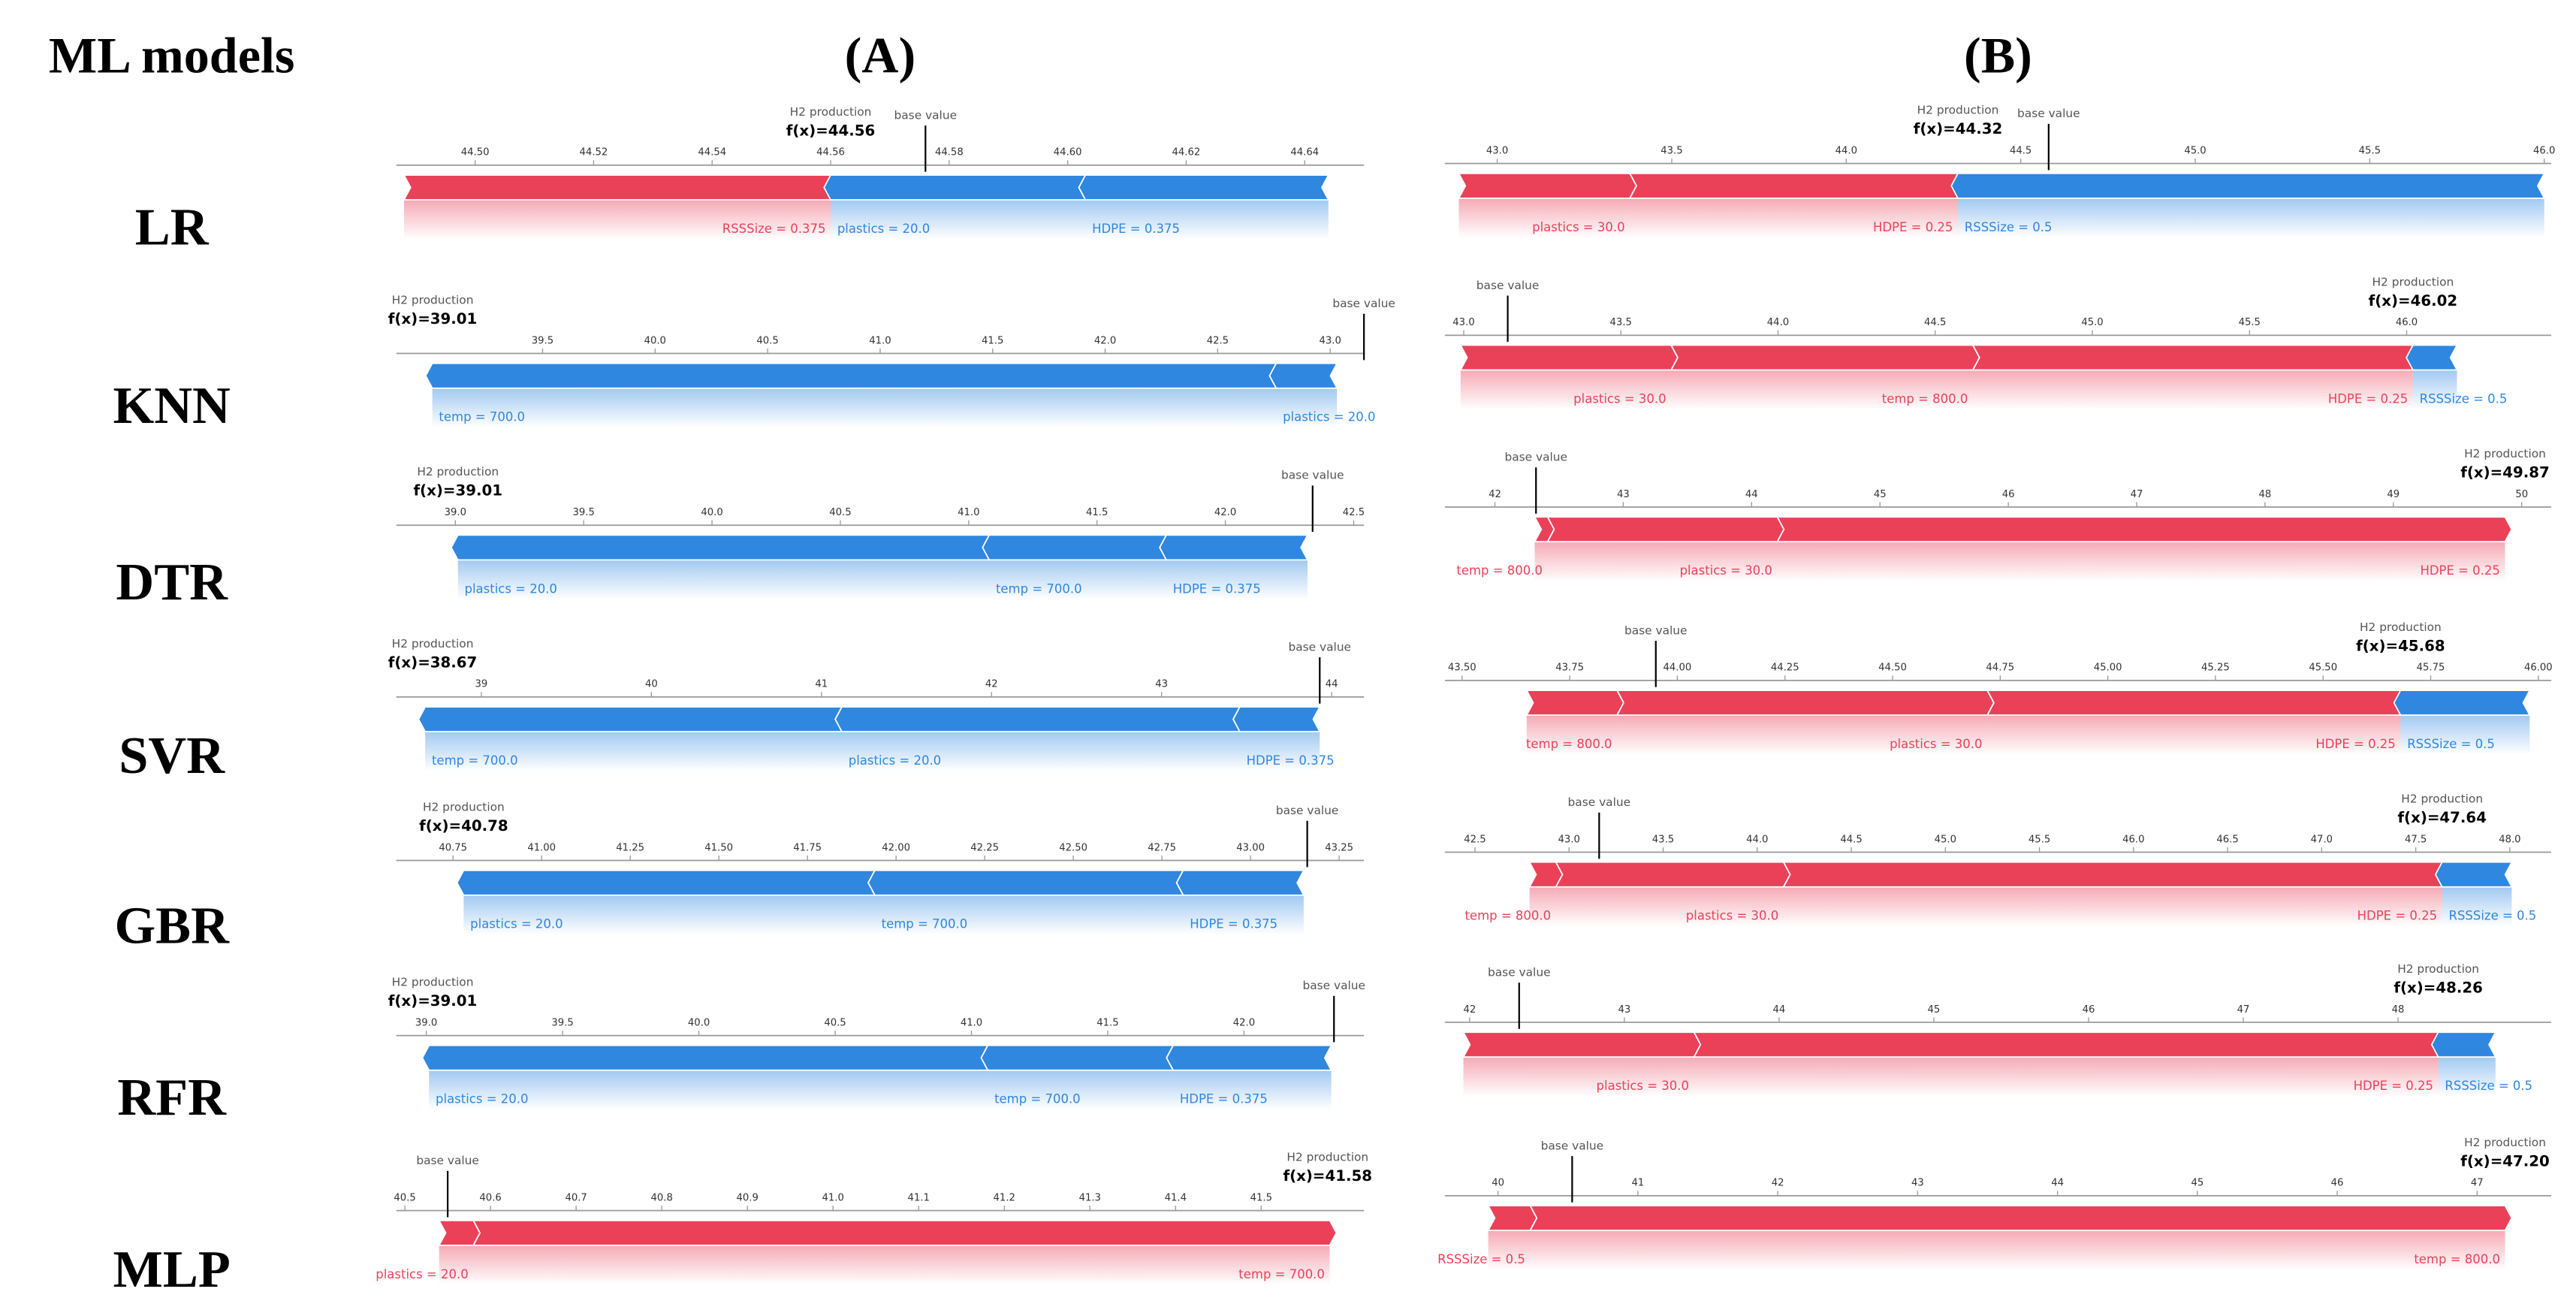 The image size is (2576, 1313). I want to click on fx-value: 49.87, so click(2526, 472).